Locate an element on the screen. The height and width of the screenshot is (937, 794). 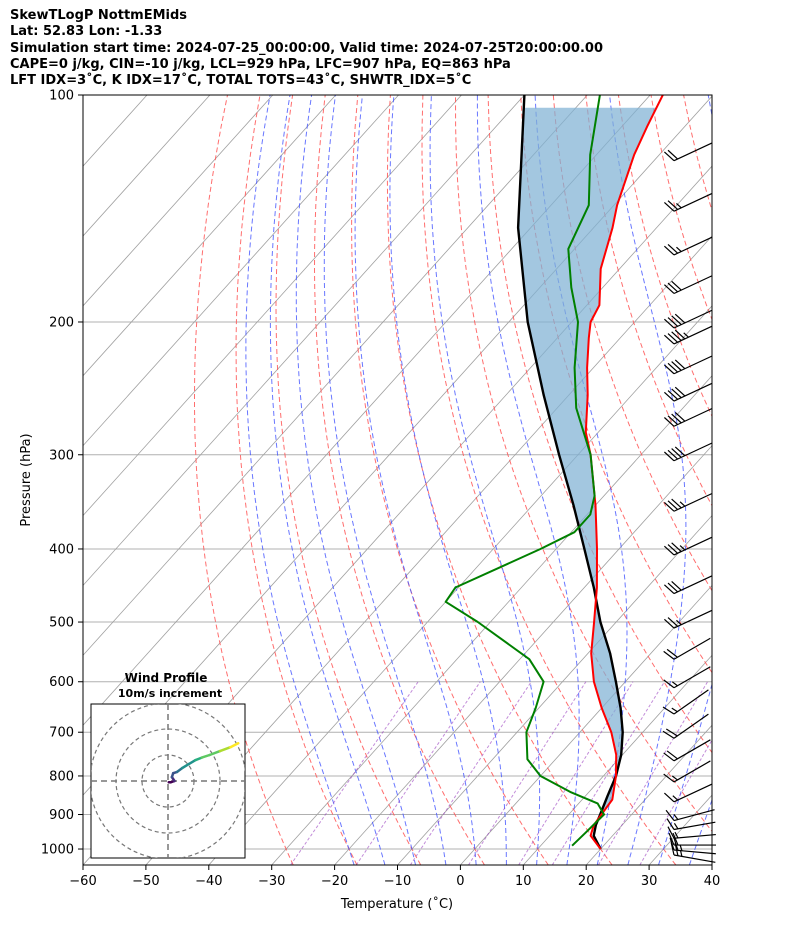
y-tick-label: 600 is located at coordinates (61, 682).